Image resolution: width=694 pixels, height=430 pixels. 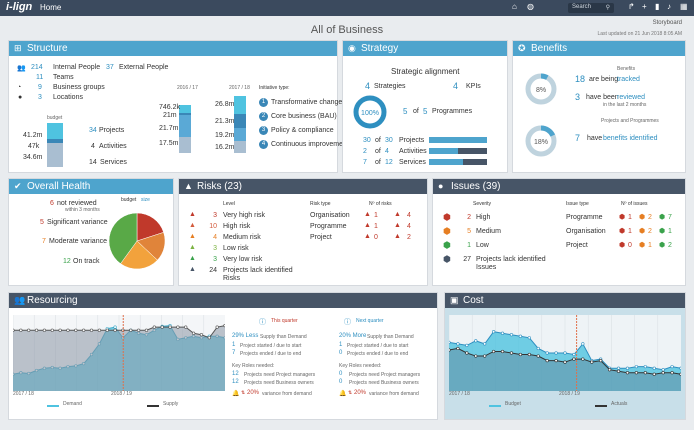 I want to click on issue-type-label: Programme, so click(x=584, y=217).